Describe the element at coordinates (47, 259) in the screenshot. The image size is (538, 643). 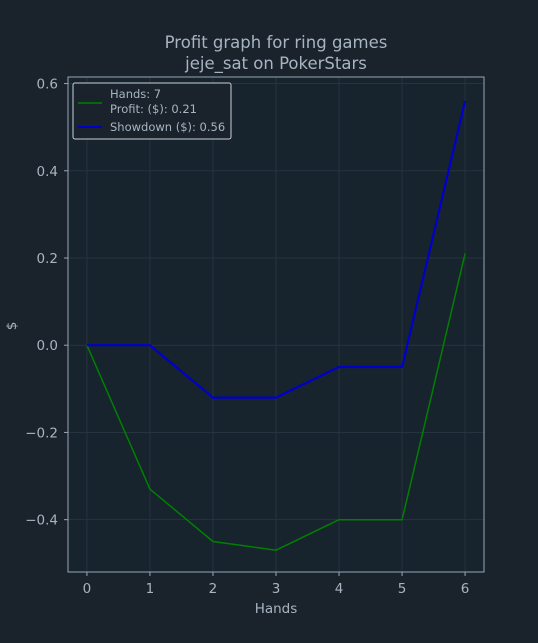
I see `y-tick-label: 0.2` at that location.